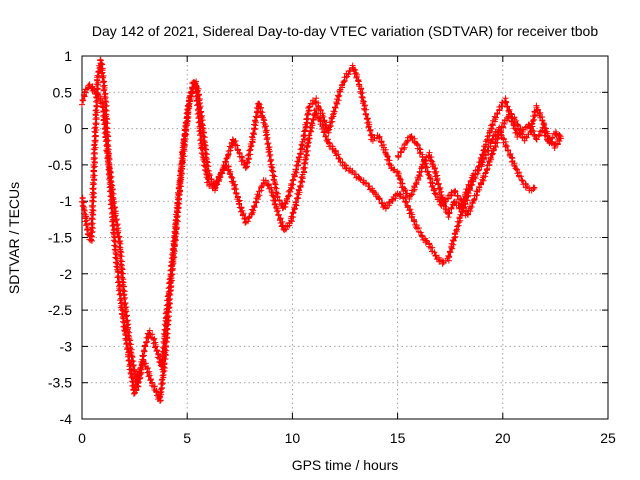 This screenshot has width=640, height=480. Describe the element at coordinates (398, 438) in the screenshot. I see `x-tick-label: 15` at that location.